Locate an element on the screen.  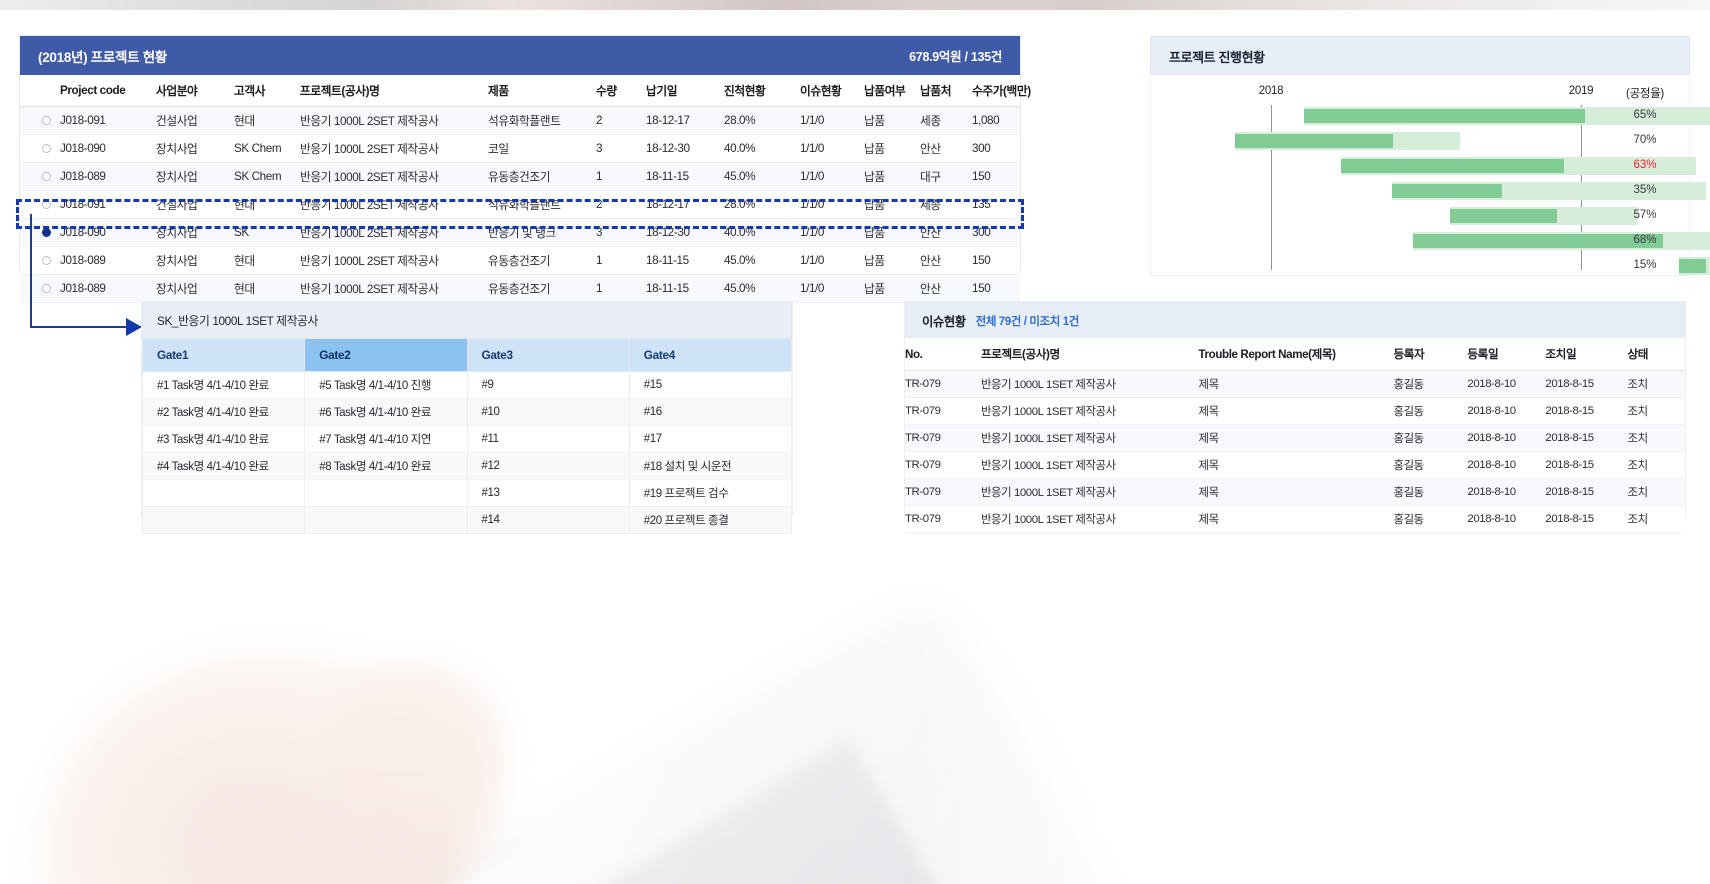
cell-qty: 1 is located at coordinates (621, 260).